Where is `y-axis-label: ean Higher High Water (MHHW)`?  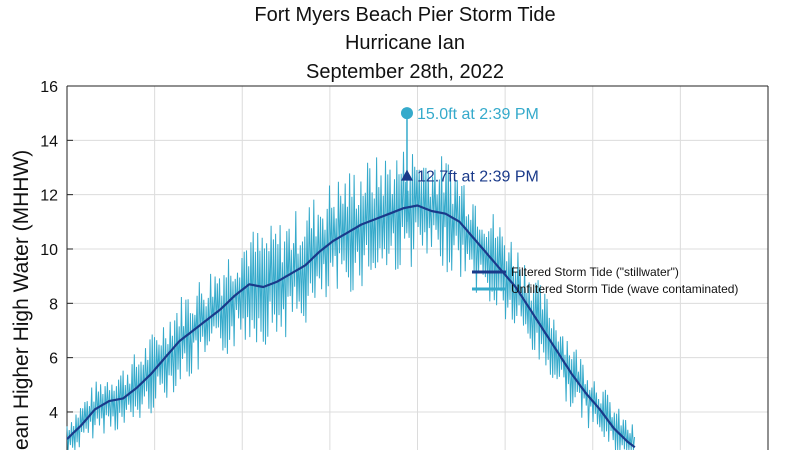 y-axis-label: ean Higher High Water (MHHW) is located at coordinates (21, 300).